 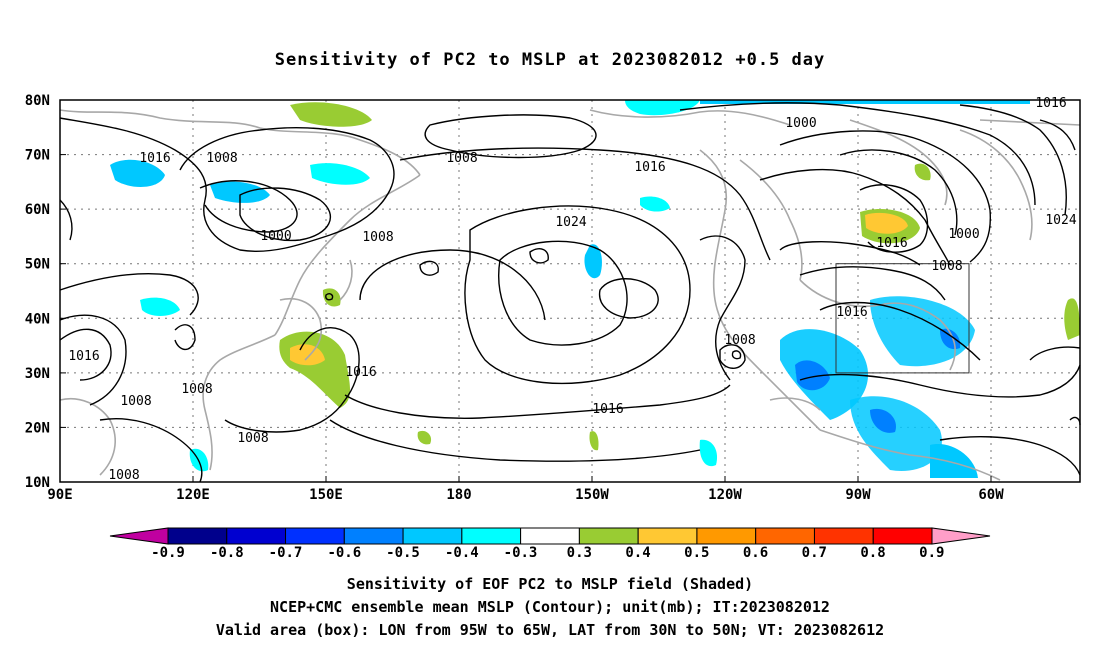 I want to click on colorbar-label: 0.3, so click(x=579, y=553).